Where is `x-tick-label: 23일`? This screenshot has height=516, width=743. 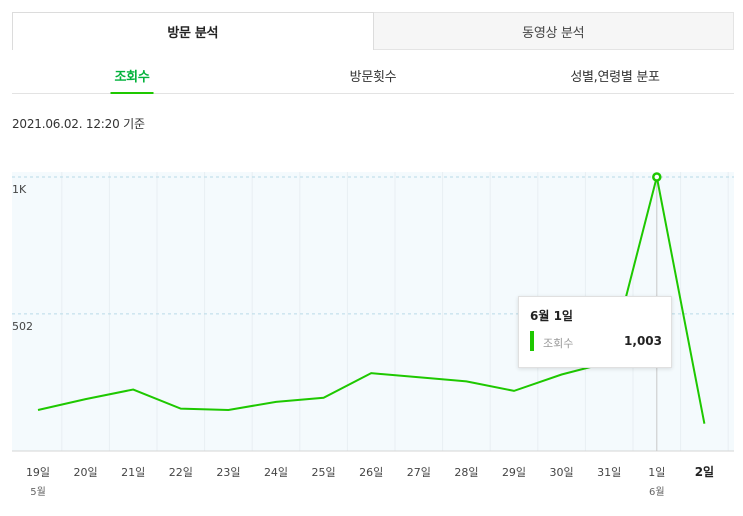
x-tick-label: 23일 is located at coordinates (228, 472).